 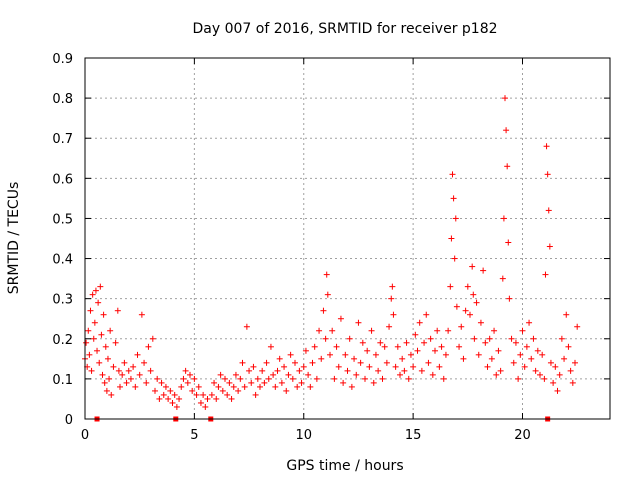 I want to click on y-tick-label: 0.4, so click(x=62, y=260).